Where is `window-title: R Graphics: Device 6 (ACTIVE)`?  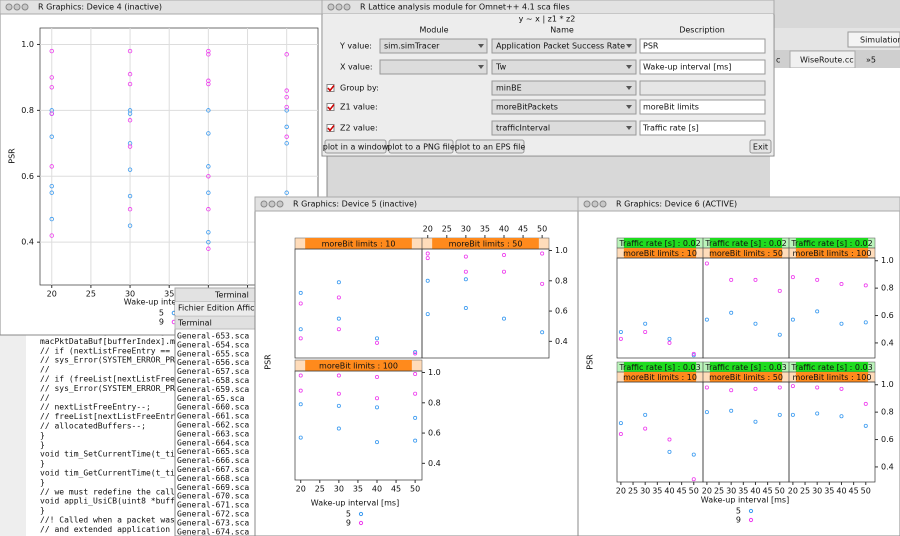 window-title: R Graphics: Device 6 (ACTIVE) is located at coordinates (676, 204).